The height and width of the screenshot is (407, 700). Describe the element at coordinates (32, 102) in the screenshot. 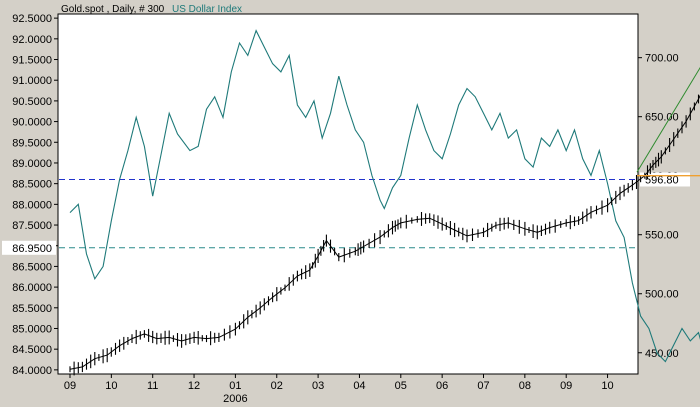

I see `left-tick-label: 90.5000` at that location.